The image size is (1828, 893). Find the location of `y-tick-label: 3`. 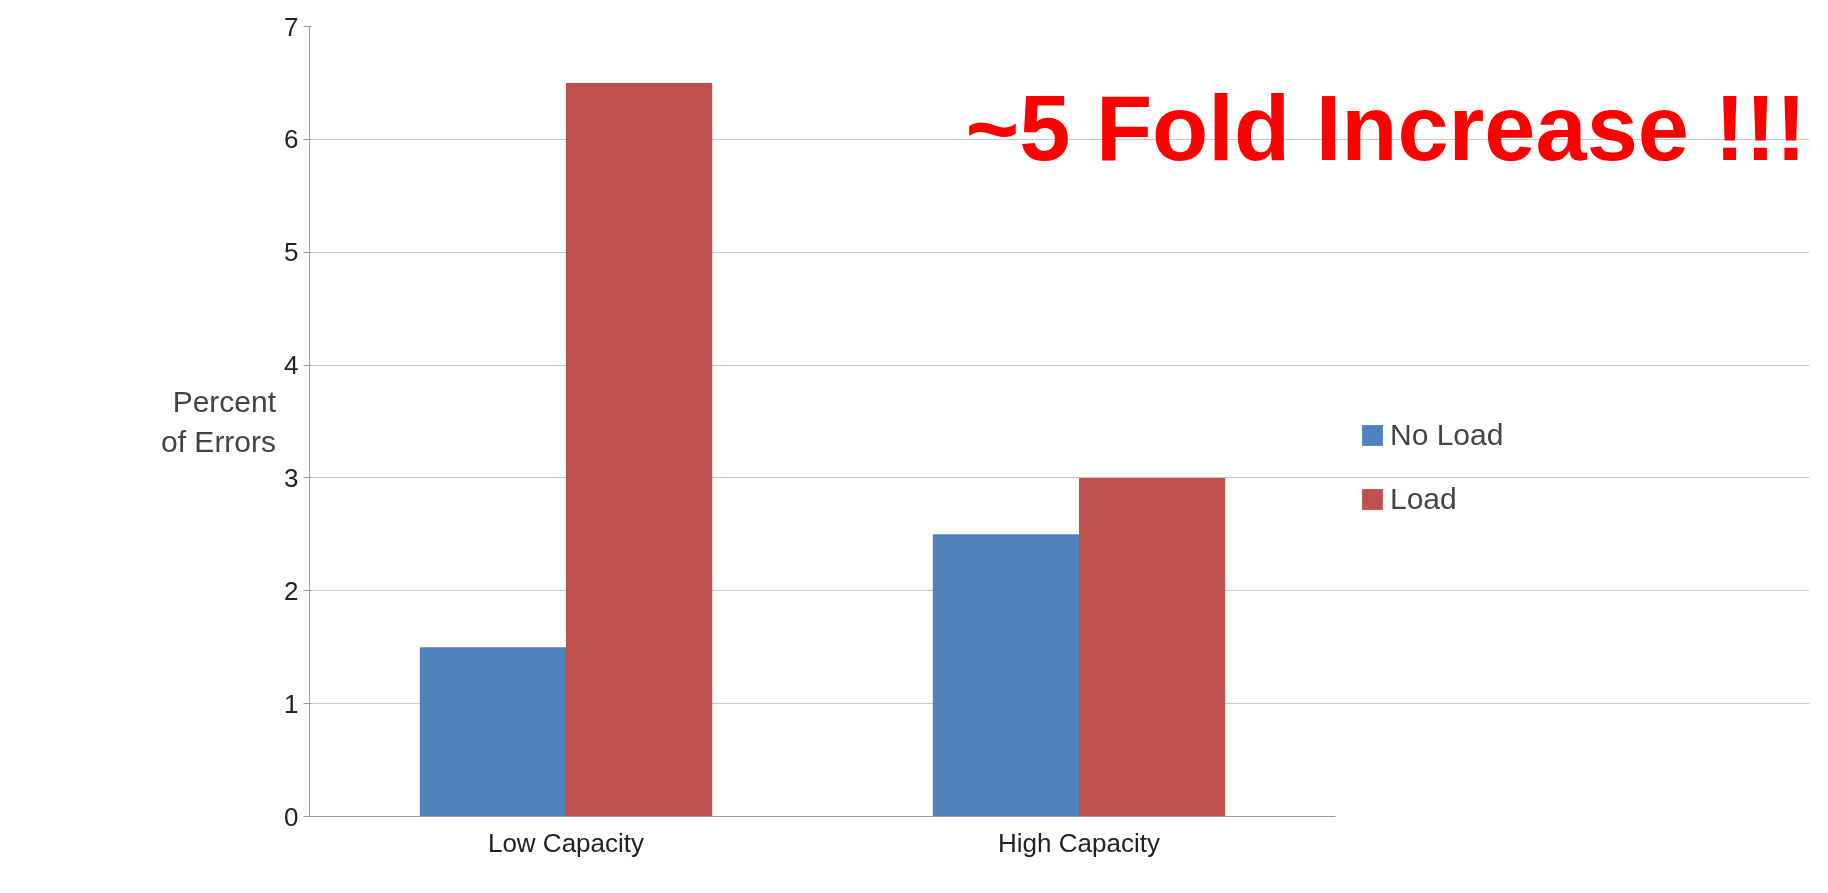

y-tick-label: 3 is located at coordinates (291, 477).